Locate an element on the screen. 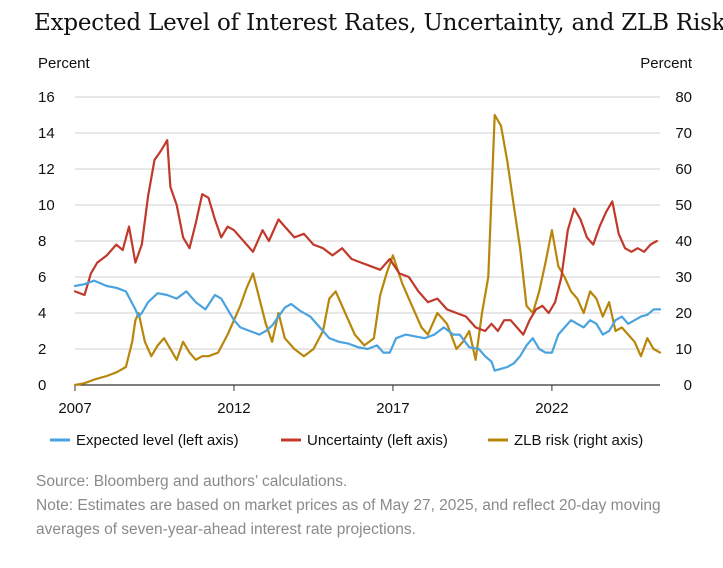 The image size is (723, 568). x-tick-label: 2012 is located at coordinates (233, 408).